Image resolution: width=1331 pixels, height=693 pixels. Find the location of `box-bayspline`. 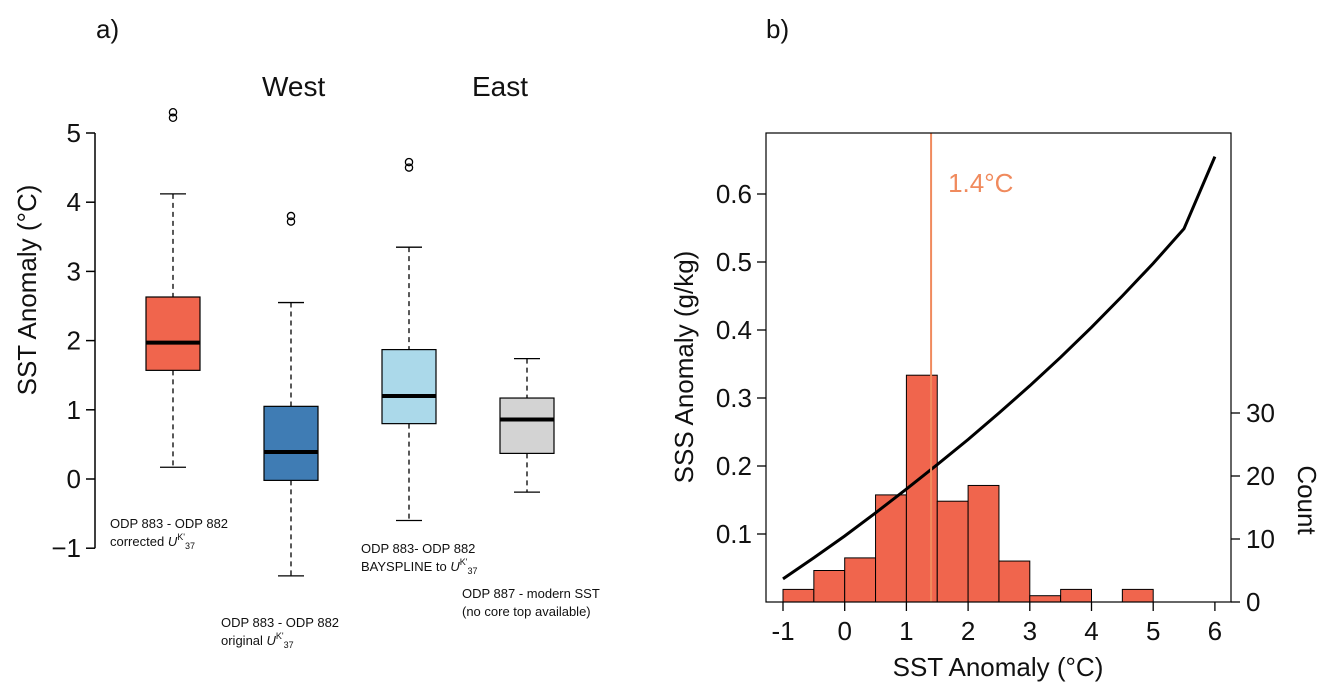

box-bayspline is located at coordinates (409, 339).